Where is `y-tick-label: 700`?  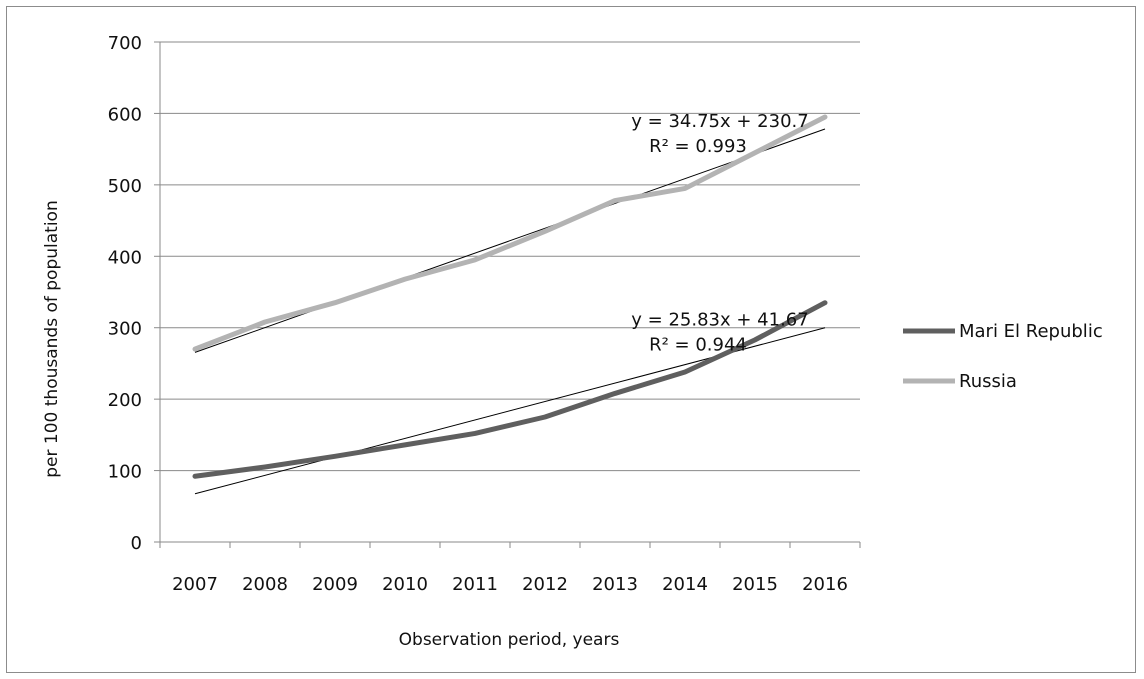 y-tick-label: 700 is located at coordinates (125, 43).